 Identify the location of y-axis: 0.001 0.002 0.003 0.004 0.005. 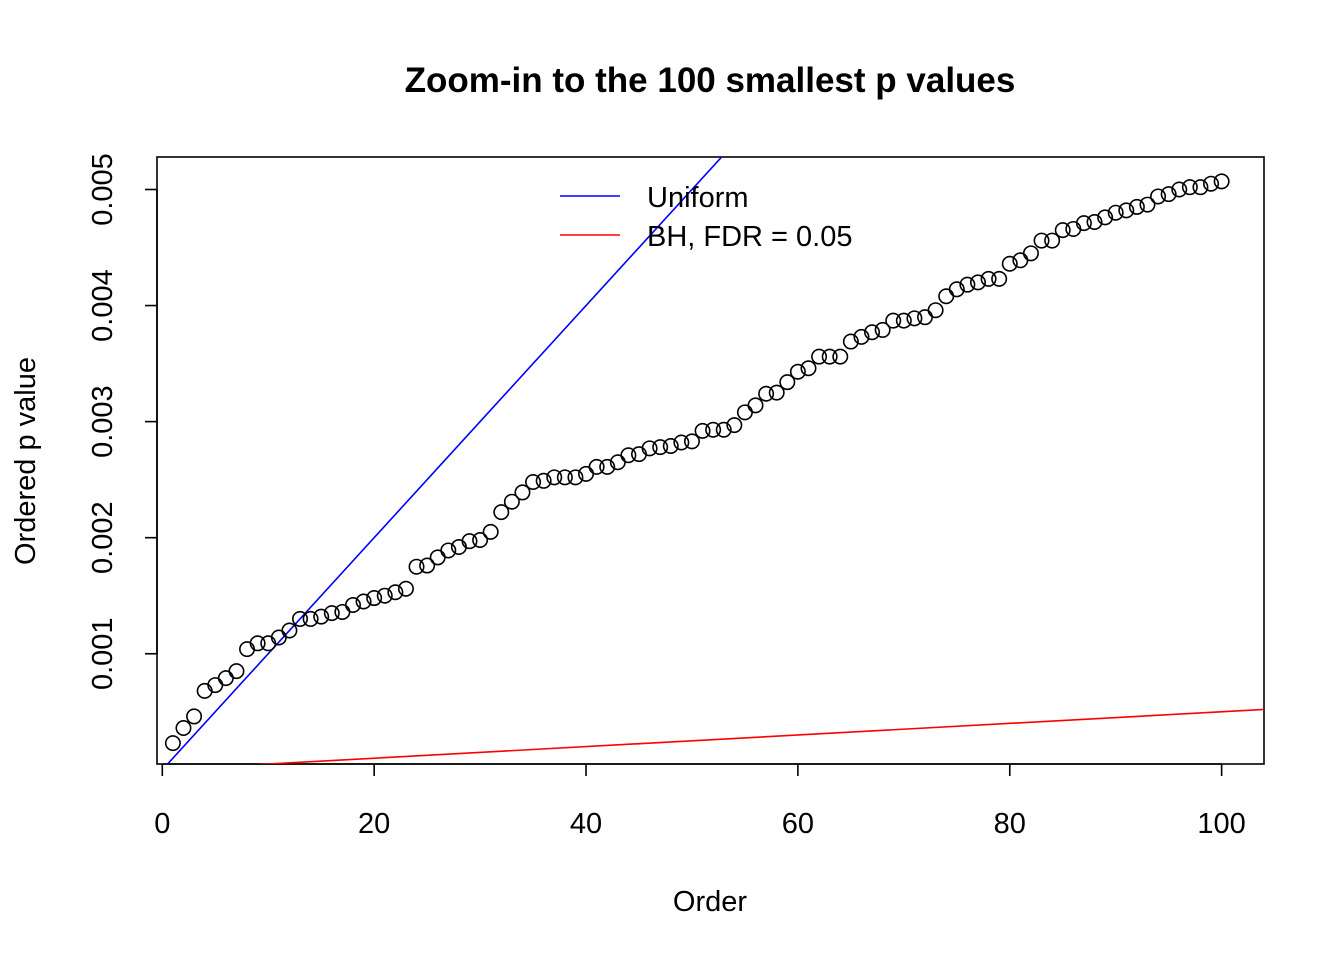
(122, 421).